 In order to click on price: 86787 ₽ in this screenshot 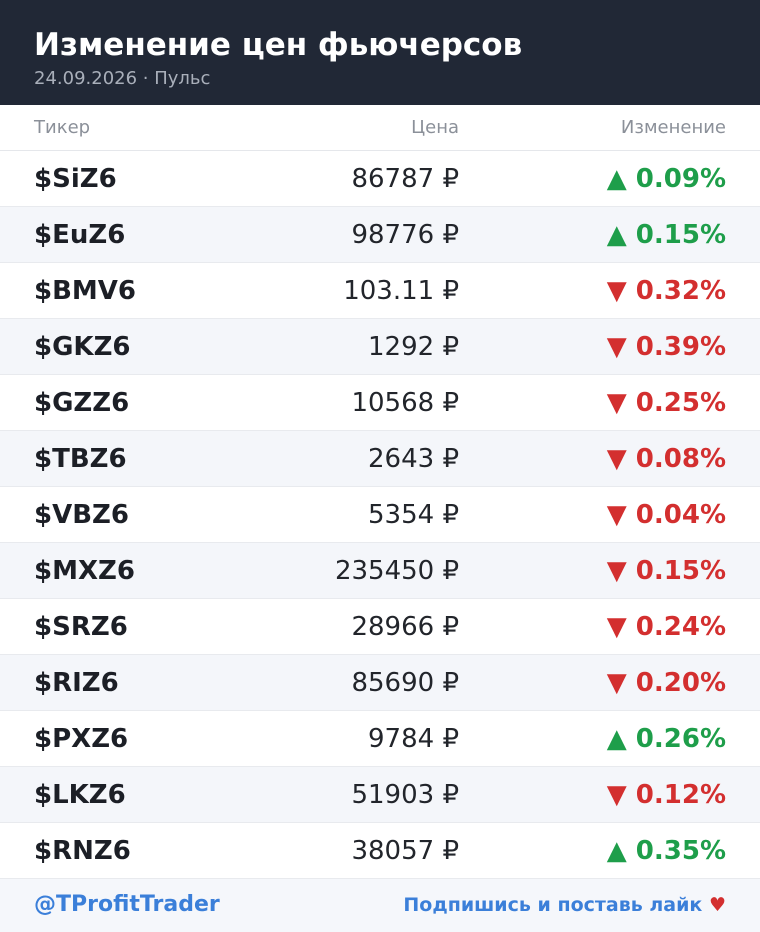, I will do `click(405, 179)`.